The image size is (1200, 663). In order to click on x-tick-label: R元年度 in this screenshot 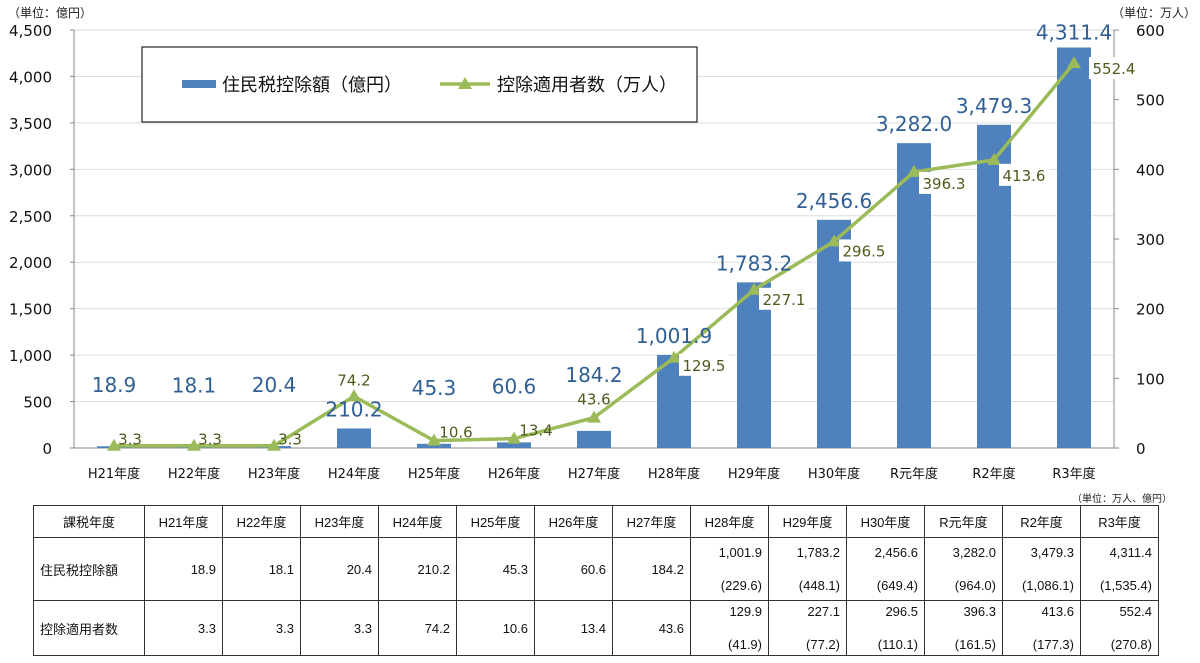, I will do `click(914, 474)`.